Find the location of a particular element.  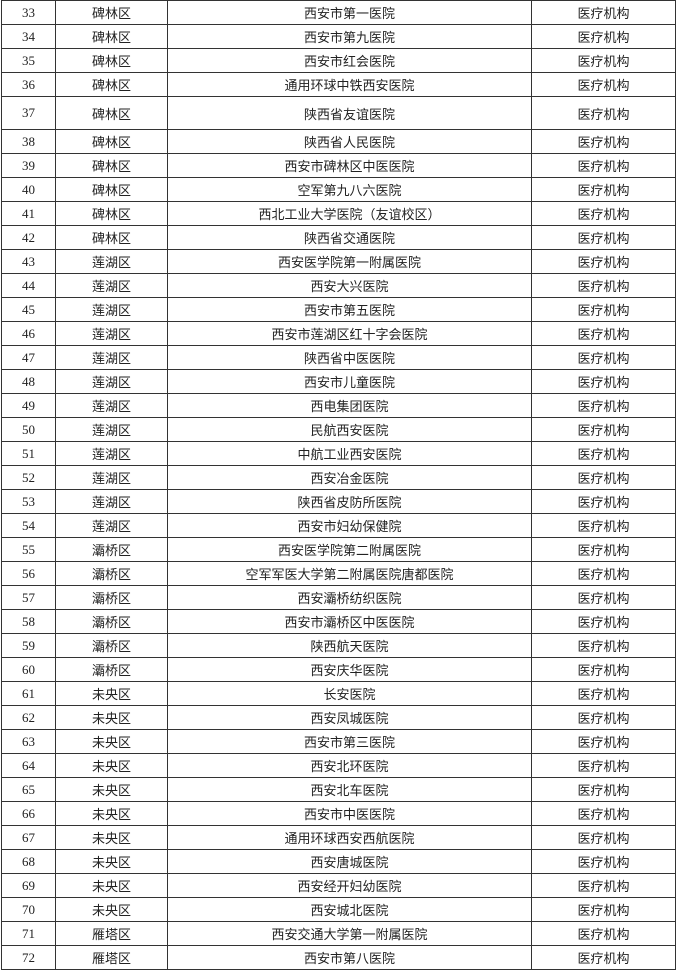

institution-name-cell: 西安市第八医院 is located at coordinates (349, 957).